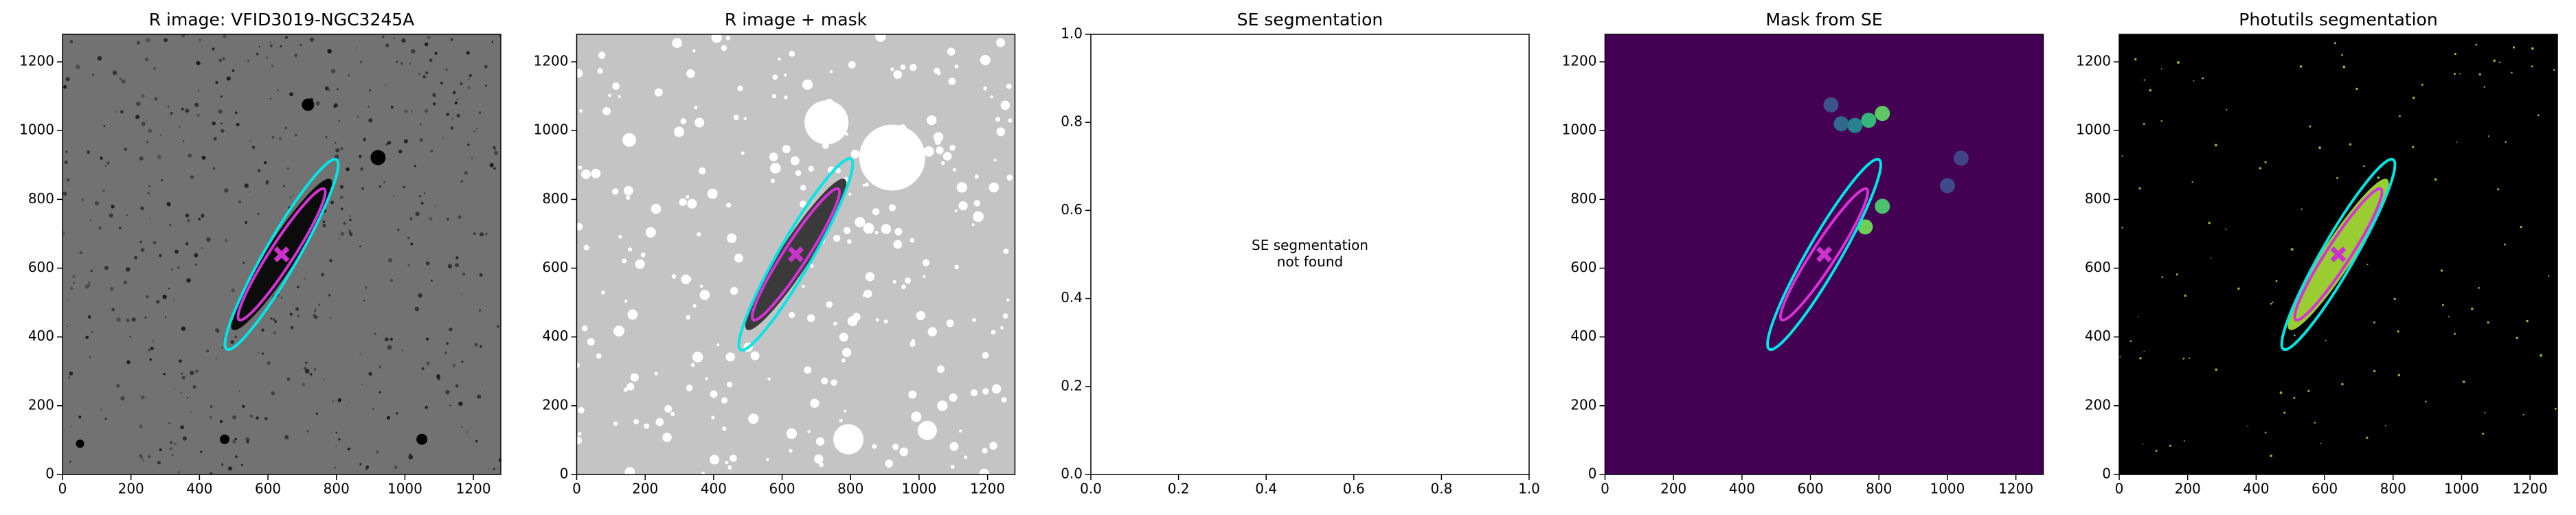  What do you see at coordinates (1583, 267) in the screenshot?
I see `y-tick-label: 600` at bounding box center [1583, 267].